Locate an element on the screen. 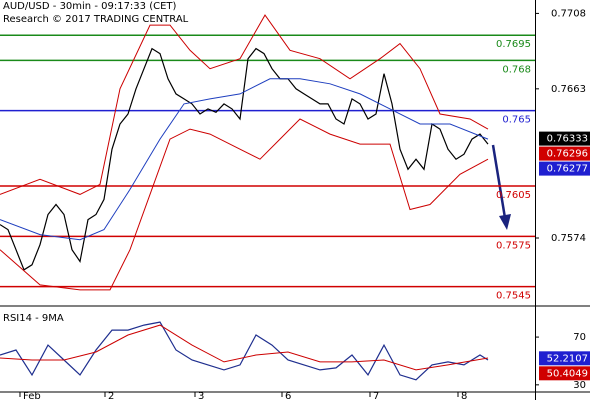 This screenshot has width=590, height=400. value-readout: 50.4049 is located at coordinates (567, 373).